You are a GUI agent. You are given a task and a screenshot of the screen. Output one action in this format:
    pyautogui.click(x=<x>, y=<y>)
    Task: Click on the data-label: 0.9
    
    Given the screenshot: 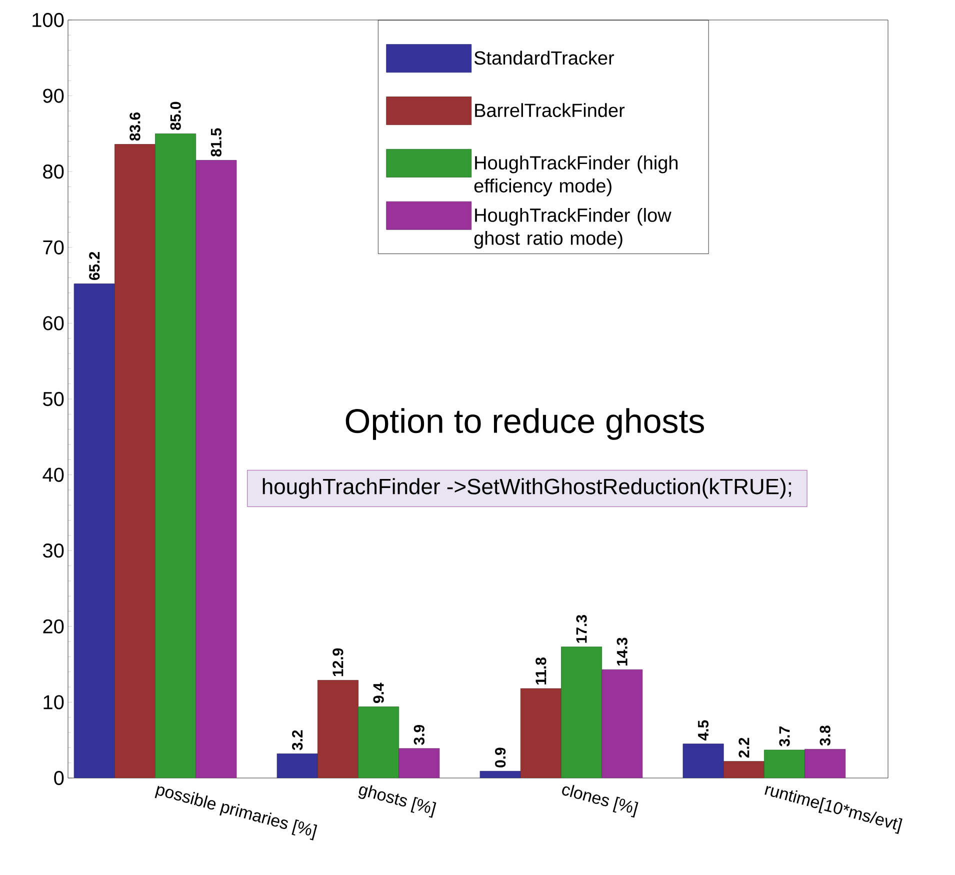 What is the action you would take?
    pyautogui.click(x=500, y=758)
    